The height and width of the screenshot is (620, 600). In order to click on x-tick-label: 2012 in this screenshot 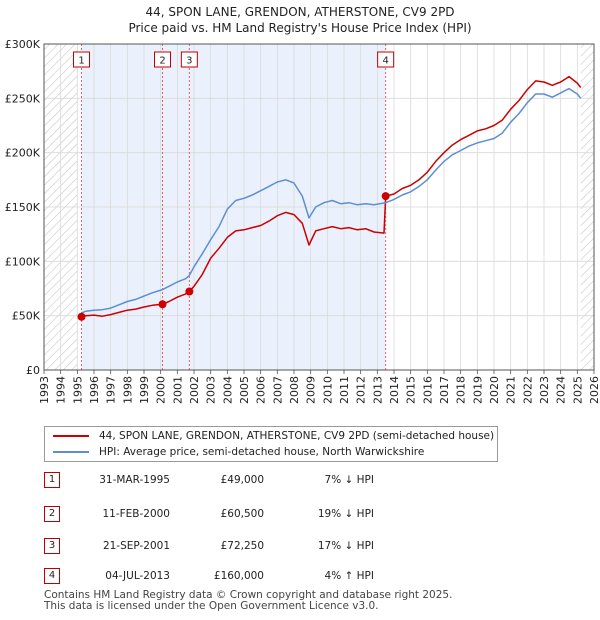, I will do `click(361, 390)`.